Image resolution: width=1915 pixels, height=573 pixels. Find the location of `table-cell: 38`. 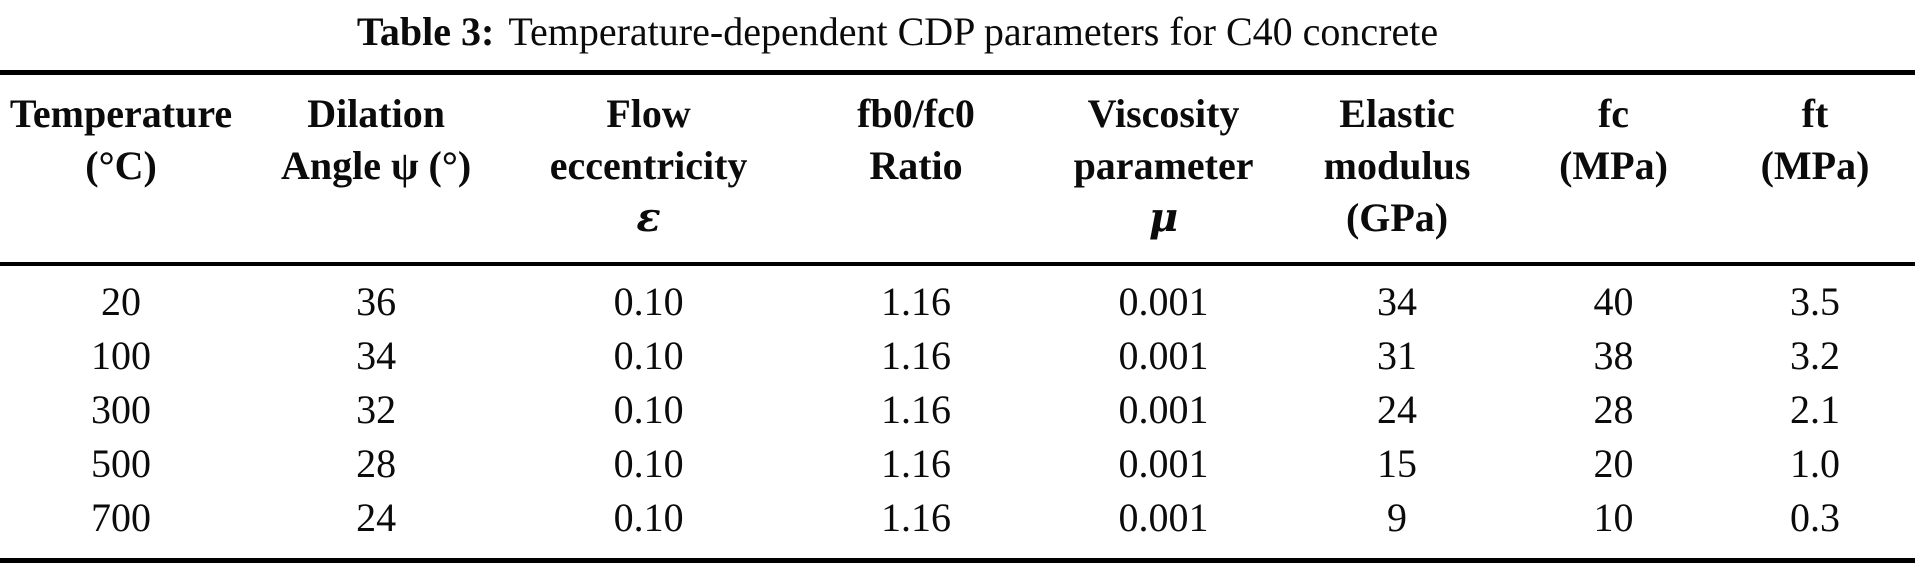

table-cell: 38 is located at coordinates (1613, 355).